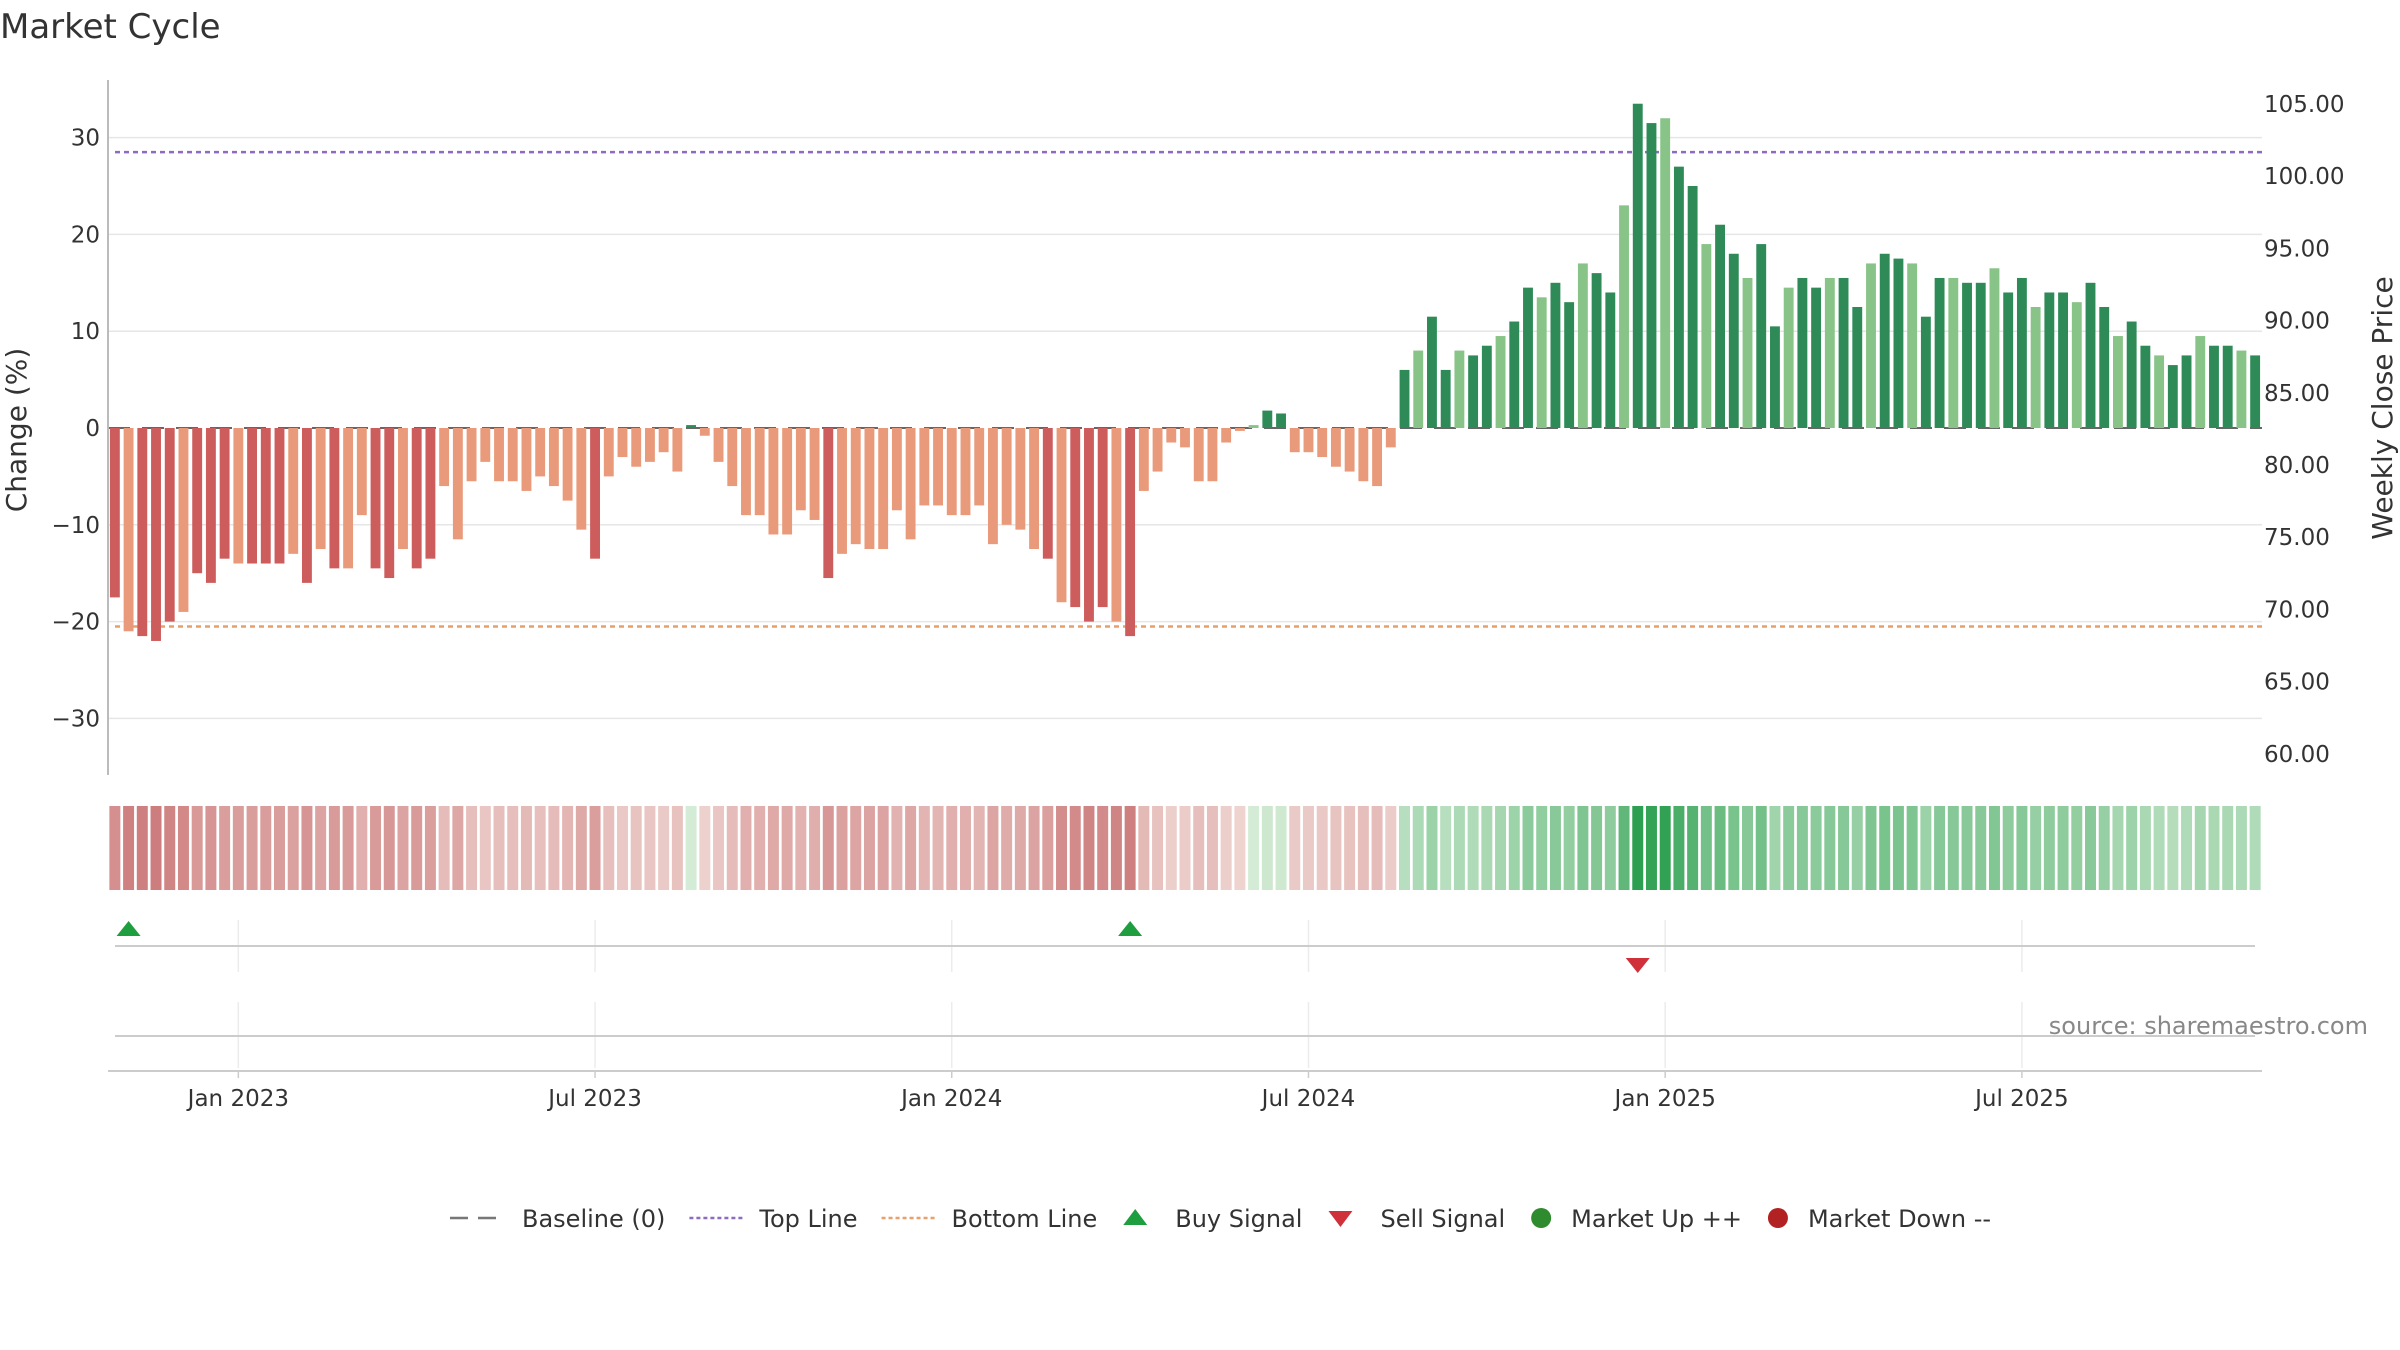 This screenshot has height=1350, width=2400. What do you see at coordinates (2297, 322) in the screenshot?
I see `y2-tick-label: 90.00` at bounding box center [2297, 322].